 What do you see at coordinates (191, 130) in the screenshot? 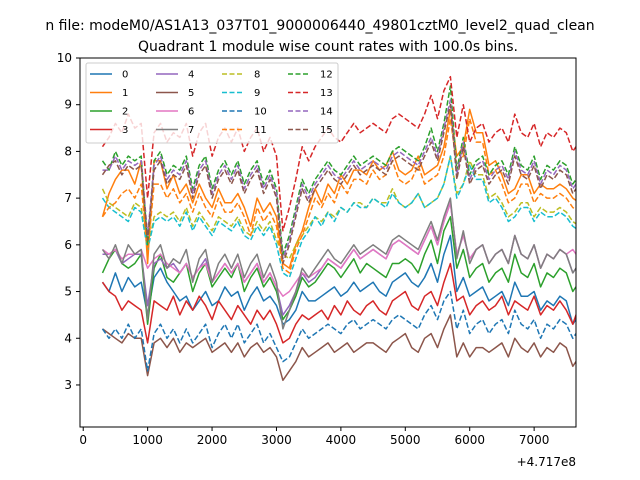
I see `legend-label-7: 7` at bounding box center [191, 130].